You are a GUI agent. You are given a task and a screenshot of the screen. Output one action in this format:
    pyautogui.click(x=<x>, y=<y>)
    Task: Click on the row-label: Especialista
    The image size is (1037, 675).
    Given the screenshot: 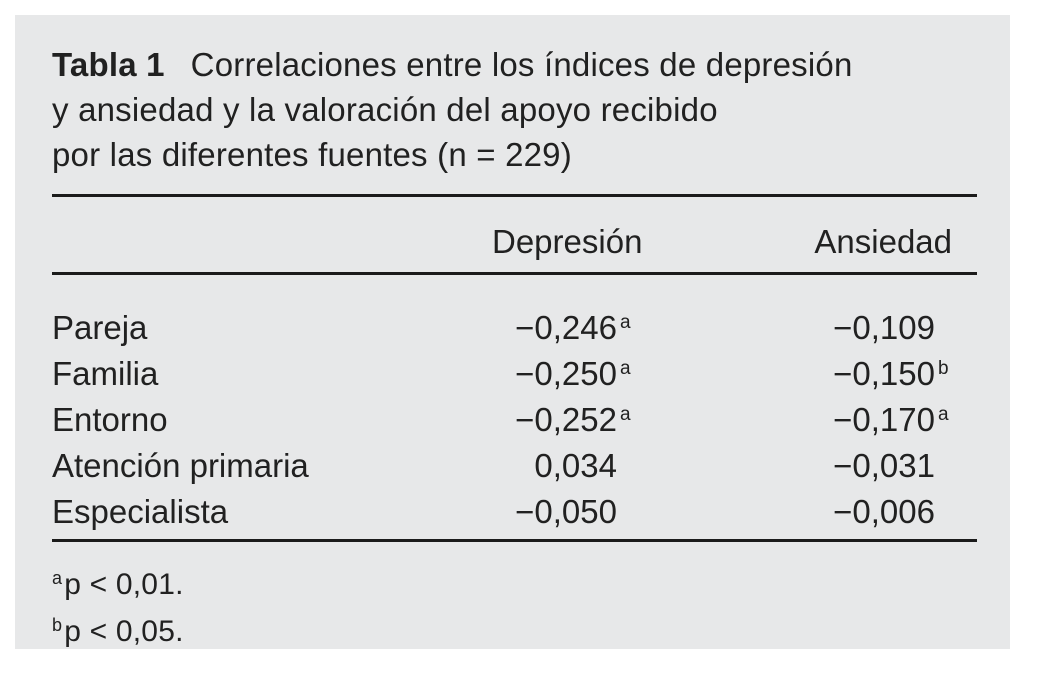 What is the action you would take?
    pyautogui.click(x=272, y=513)
    